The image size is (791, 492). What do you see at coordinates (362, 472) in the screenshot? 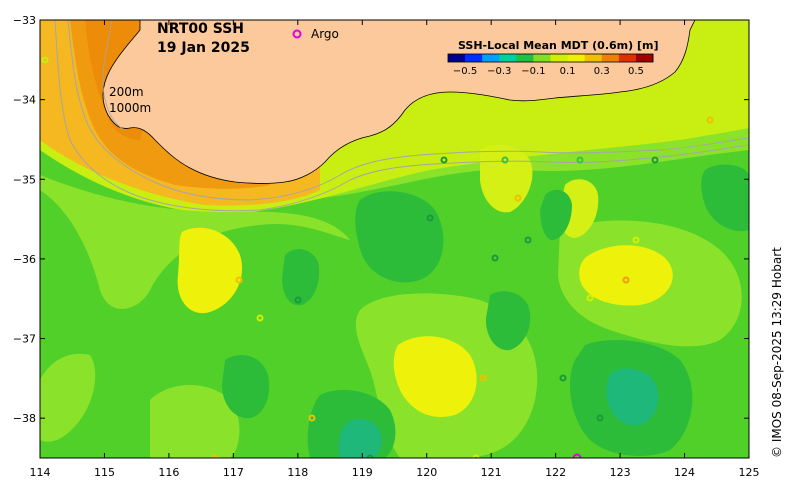
I see `longitude-tick-label: 119` at bounding box center [362, 472].